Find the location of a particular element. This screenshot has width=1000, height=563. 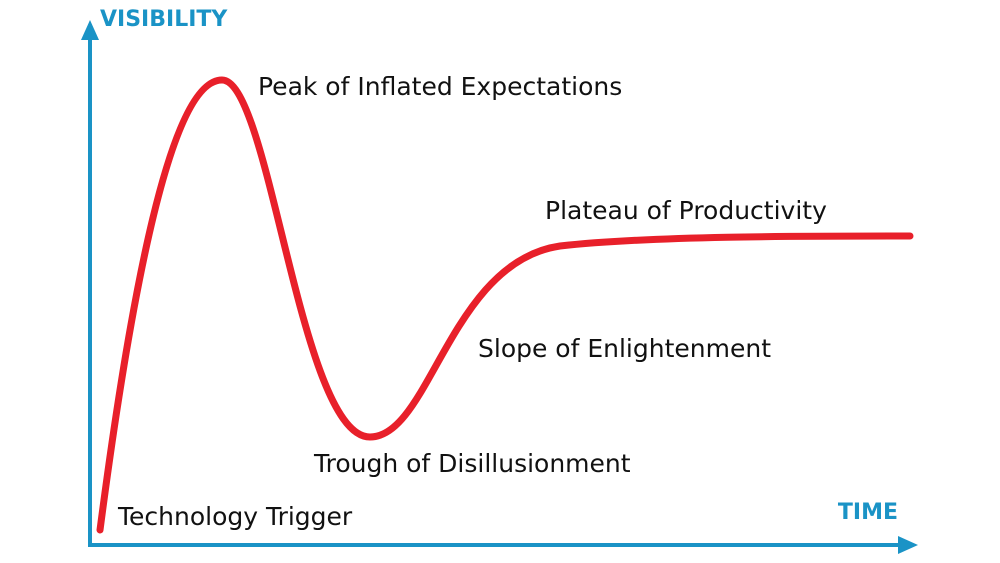

phase-label: Plateau of Productivity is located at coordinates (686, 210).